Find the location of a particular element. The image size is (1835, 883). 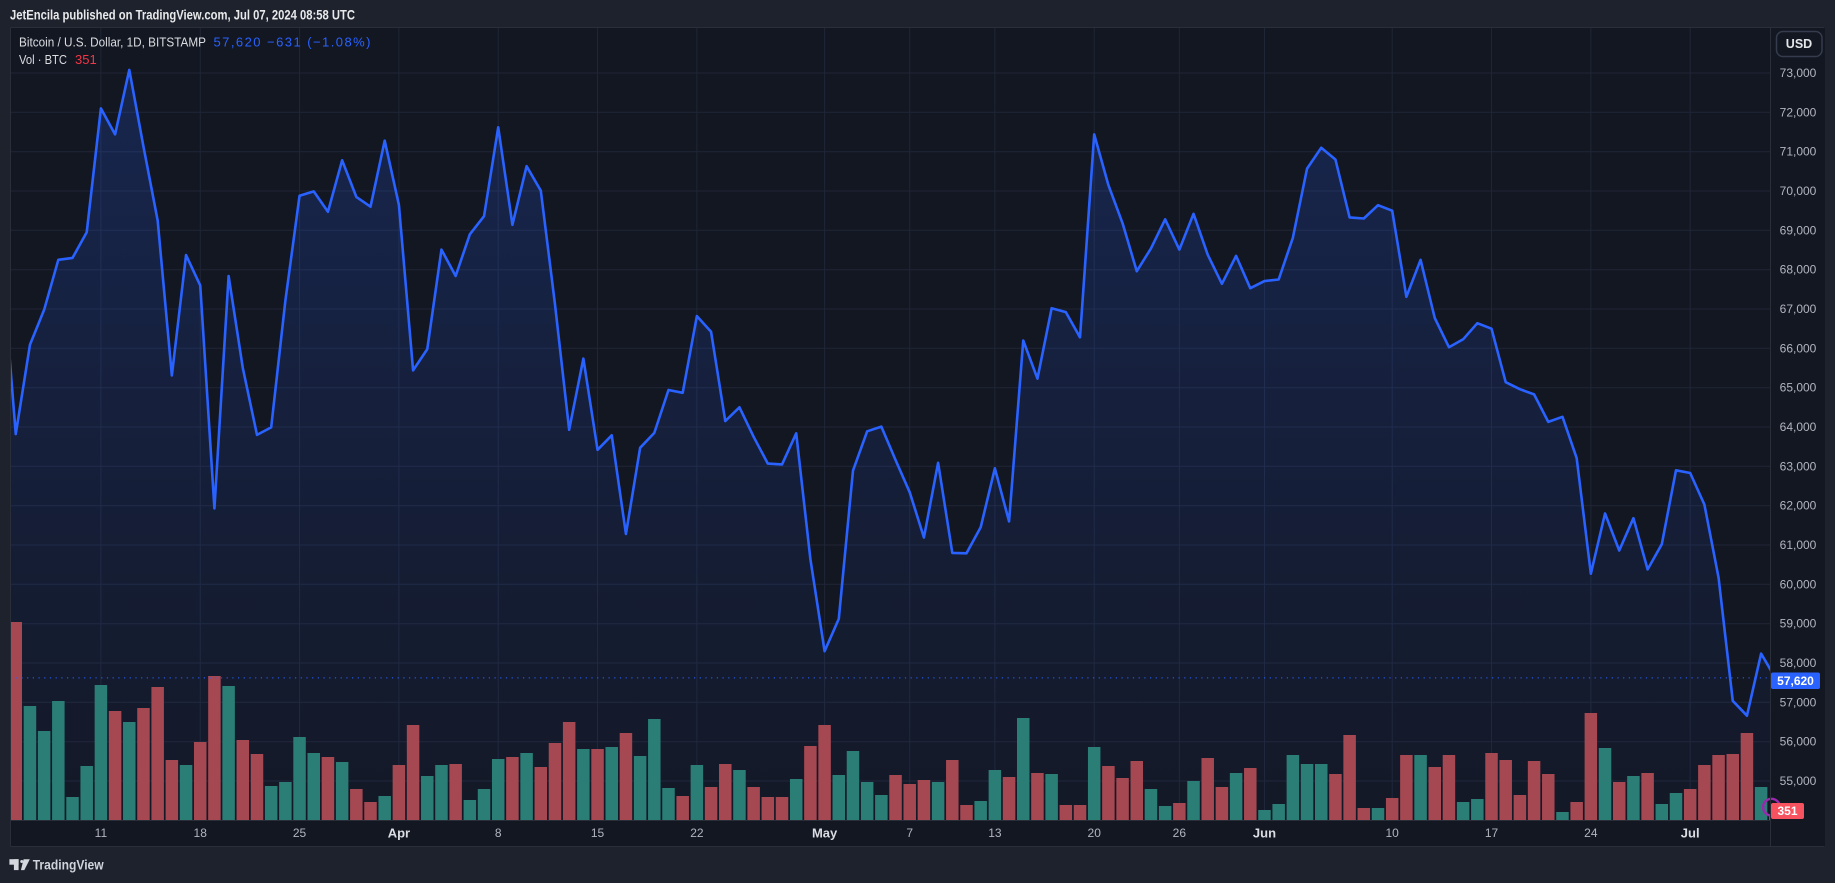

svg-text: 67,000 is located at coordinates (1798, 309).